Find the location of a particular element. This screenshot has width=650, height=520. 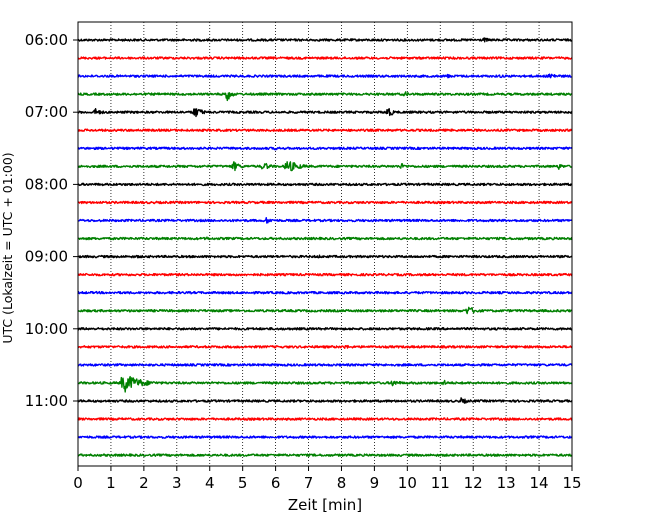

x-tick-label: 9 is located at coordinates (375, 483).